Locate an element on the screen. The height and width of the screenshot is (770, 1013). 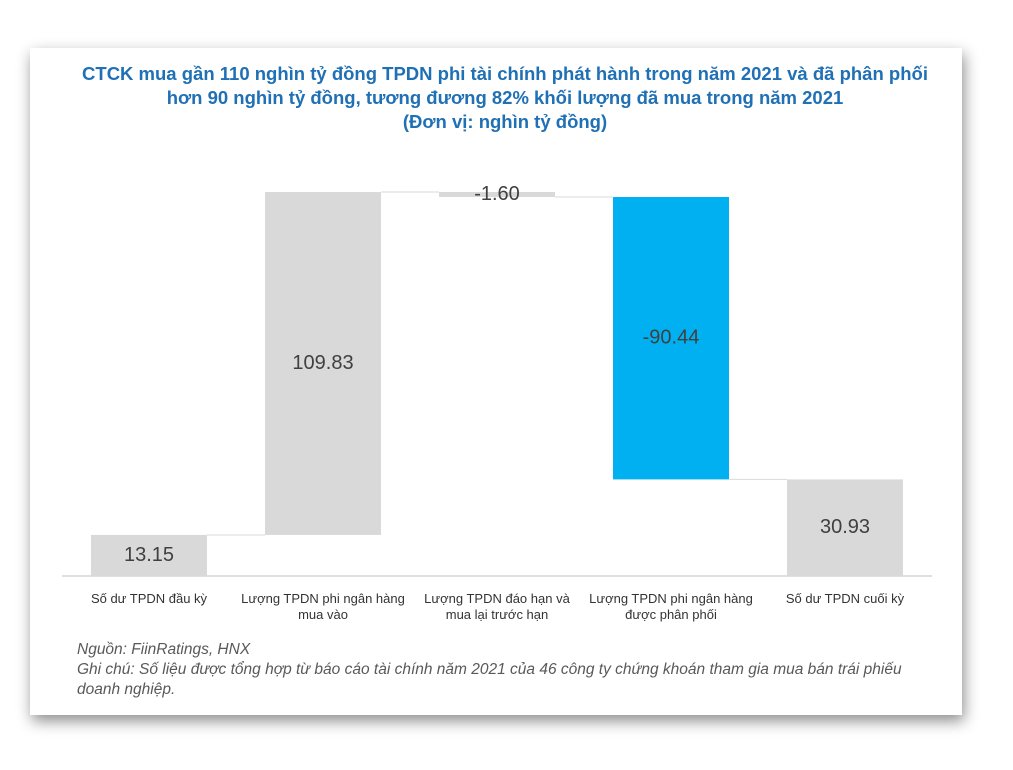
x-tick-label: Số dư TPDN đầu kỳ is located at coordinates (149, 598).